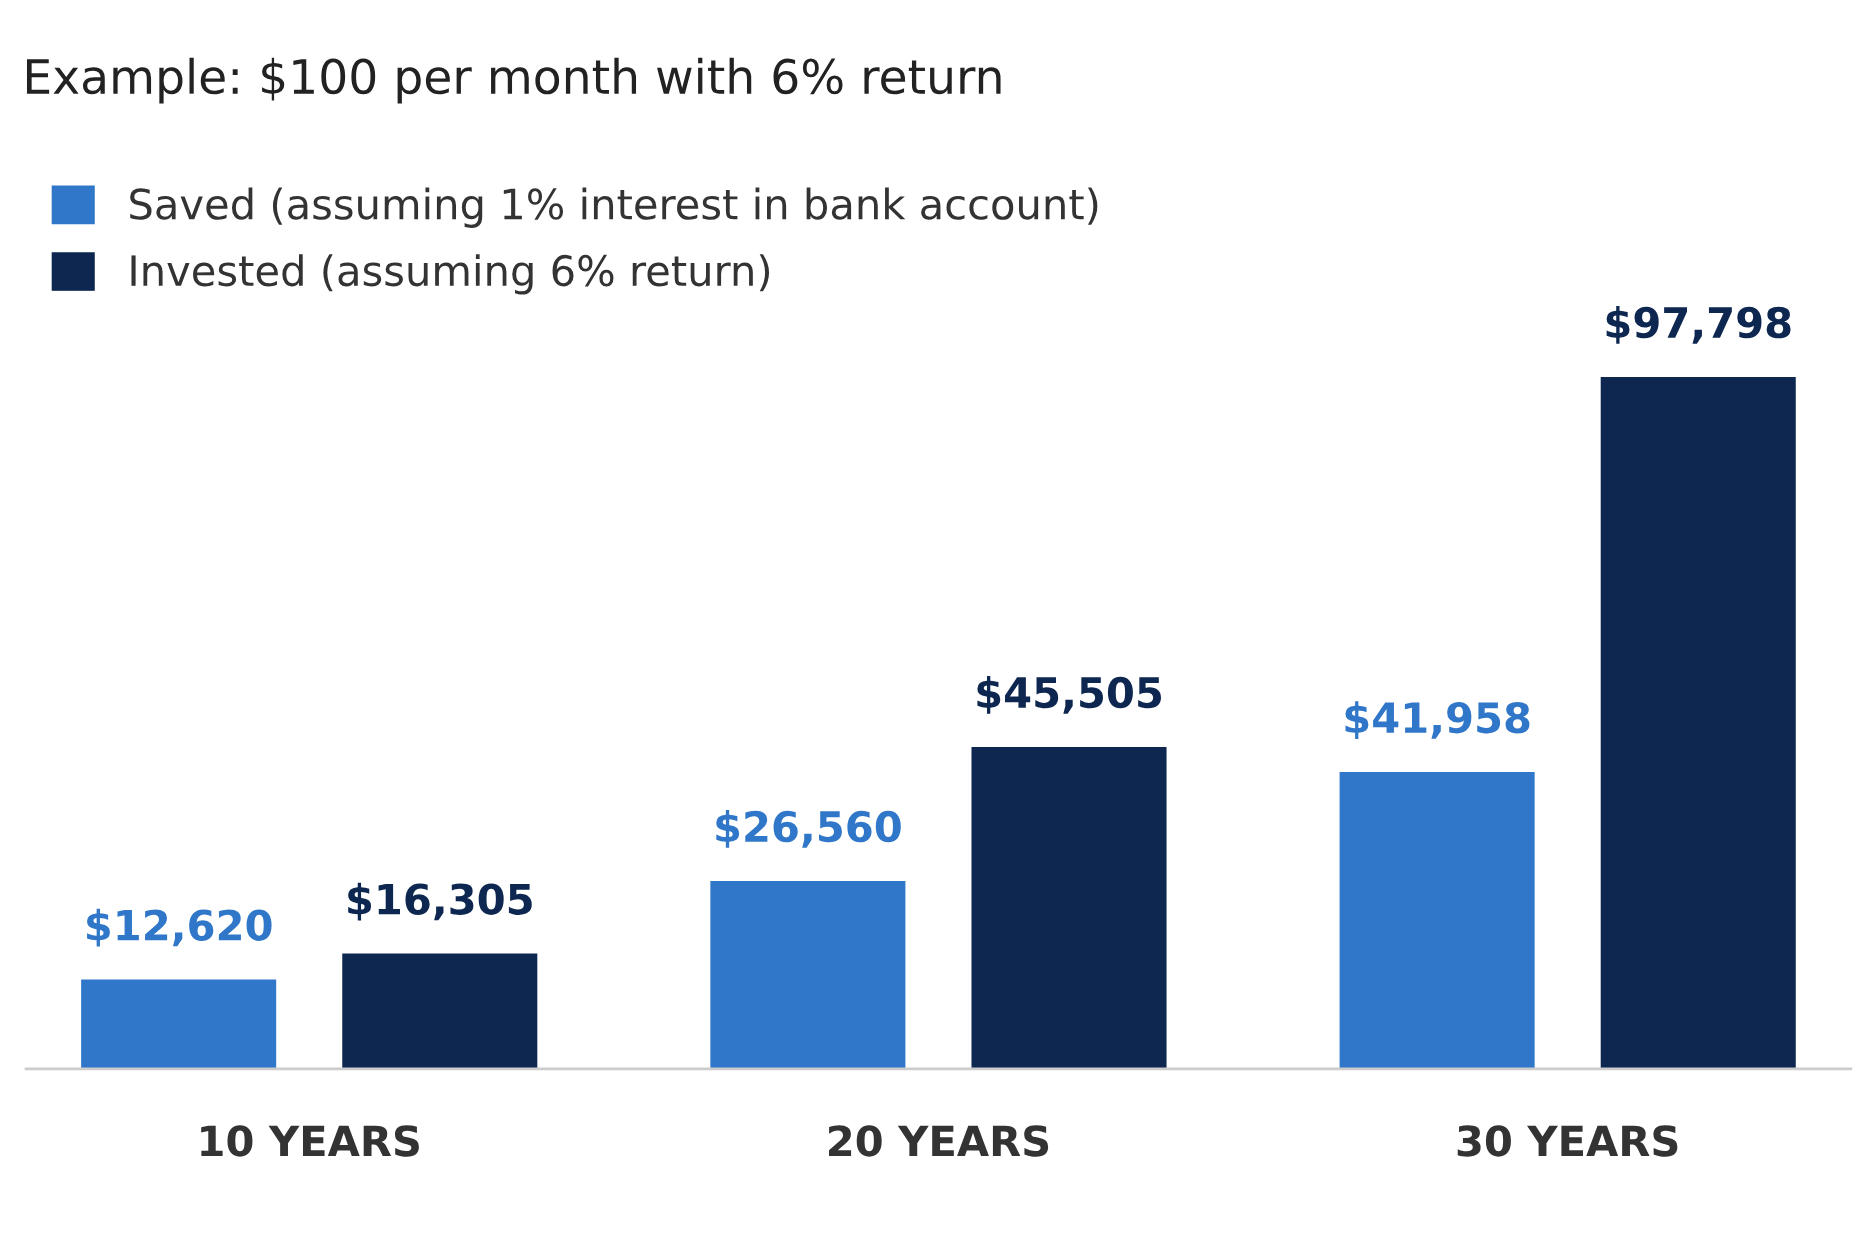 This screenshot has width=1862, height=1240. What do you see at coordinates (1437, 720) in the screenshot?
I see `data-label: $41,958` at bounding box center [1437, 720].